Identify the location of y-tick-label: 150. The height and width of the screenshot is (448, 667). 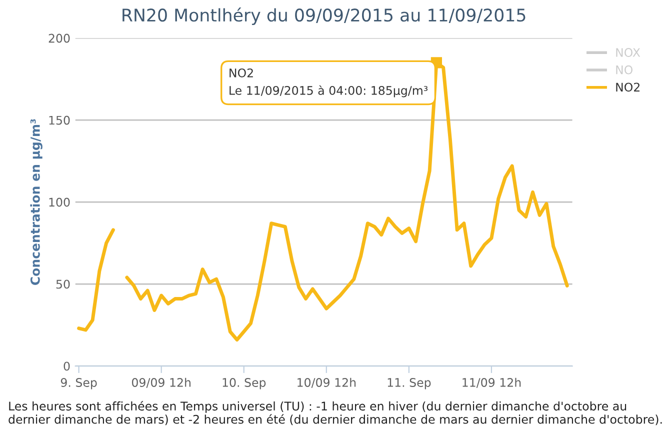
(59, 120).